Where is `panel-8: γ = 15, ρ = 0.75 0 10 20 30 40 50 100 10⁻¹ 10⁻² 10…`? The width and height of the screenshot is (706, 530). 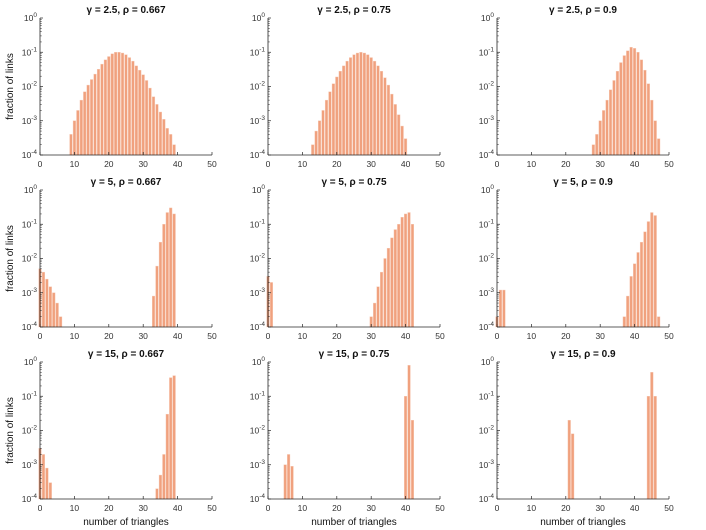 panel-8: γ = 15, ρ = 0.75 0 10 20 30 40 50 100 10⁻¹ 10⁻² 10… is located at coordinates (347, 438).